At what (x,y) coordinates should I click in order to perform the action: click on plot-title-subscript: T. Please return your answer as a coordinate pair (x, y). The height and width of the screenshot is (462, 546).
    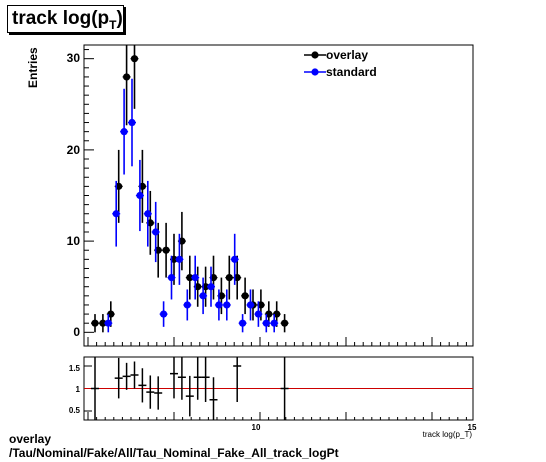
    Looking at the image, I should click on (113, 25).